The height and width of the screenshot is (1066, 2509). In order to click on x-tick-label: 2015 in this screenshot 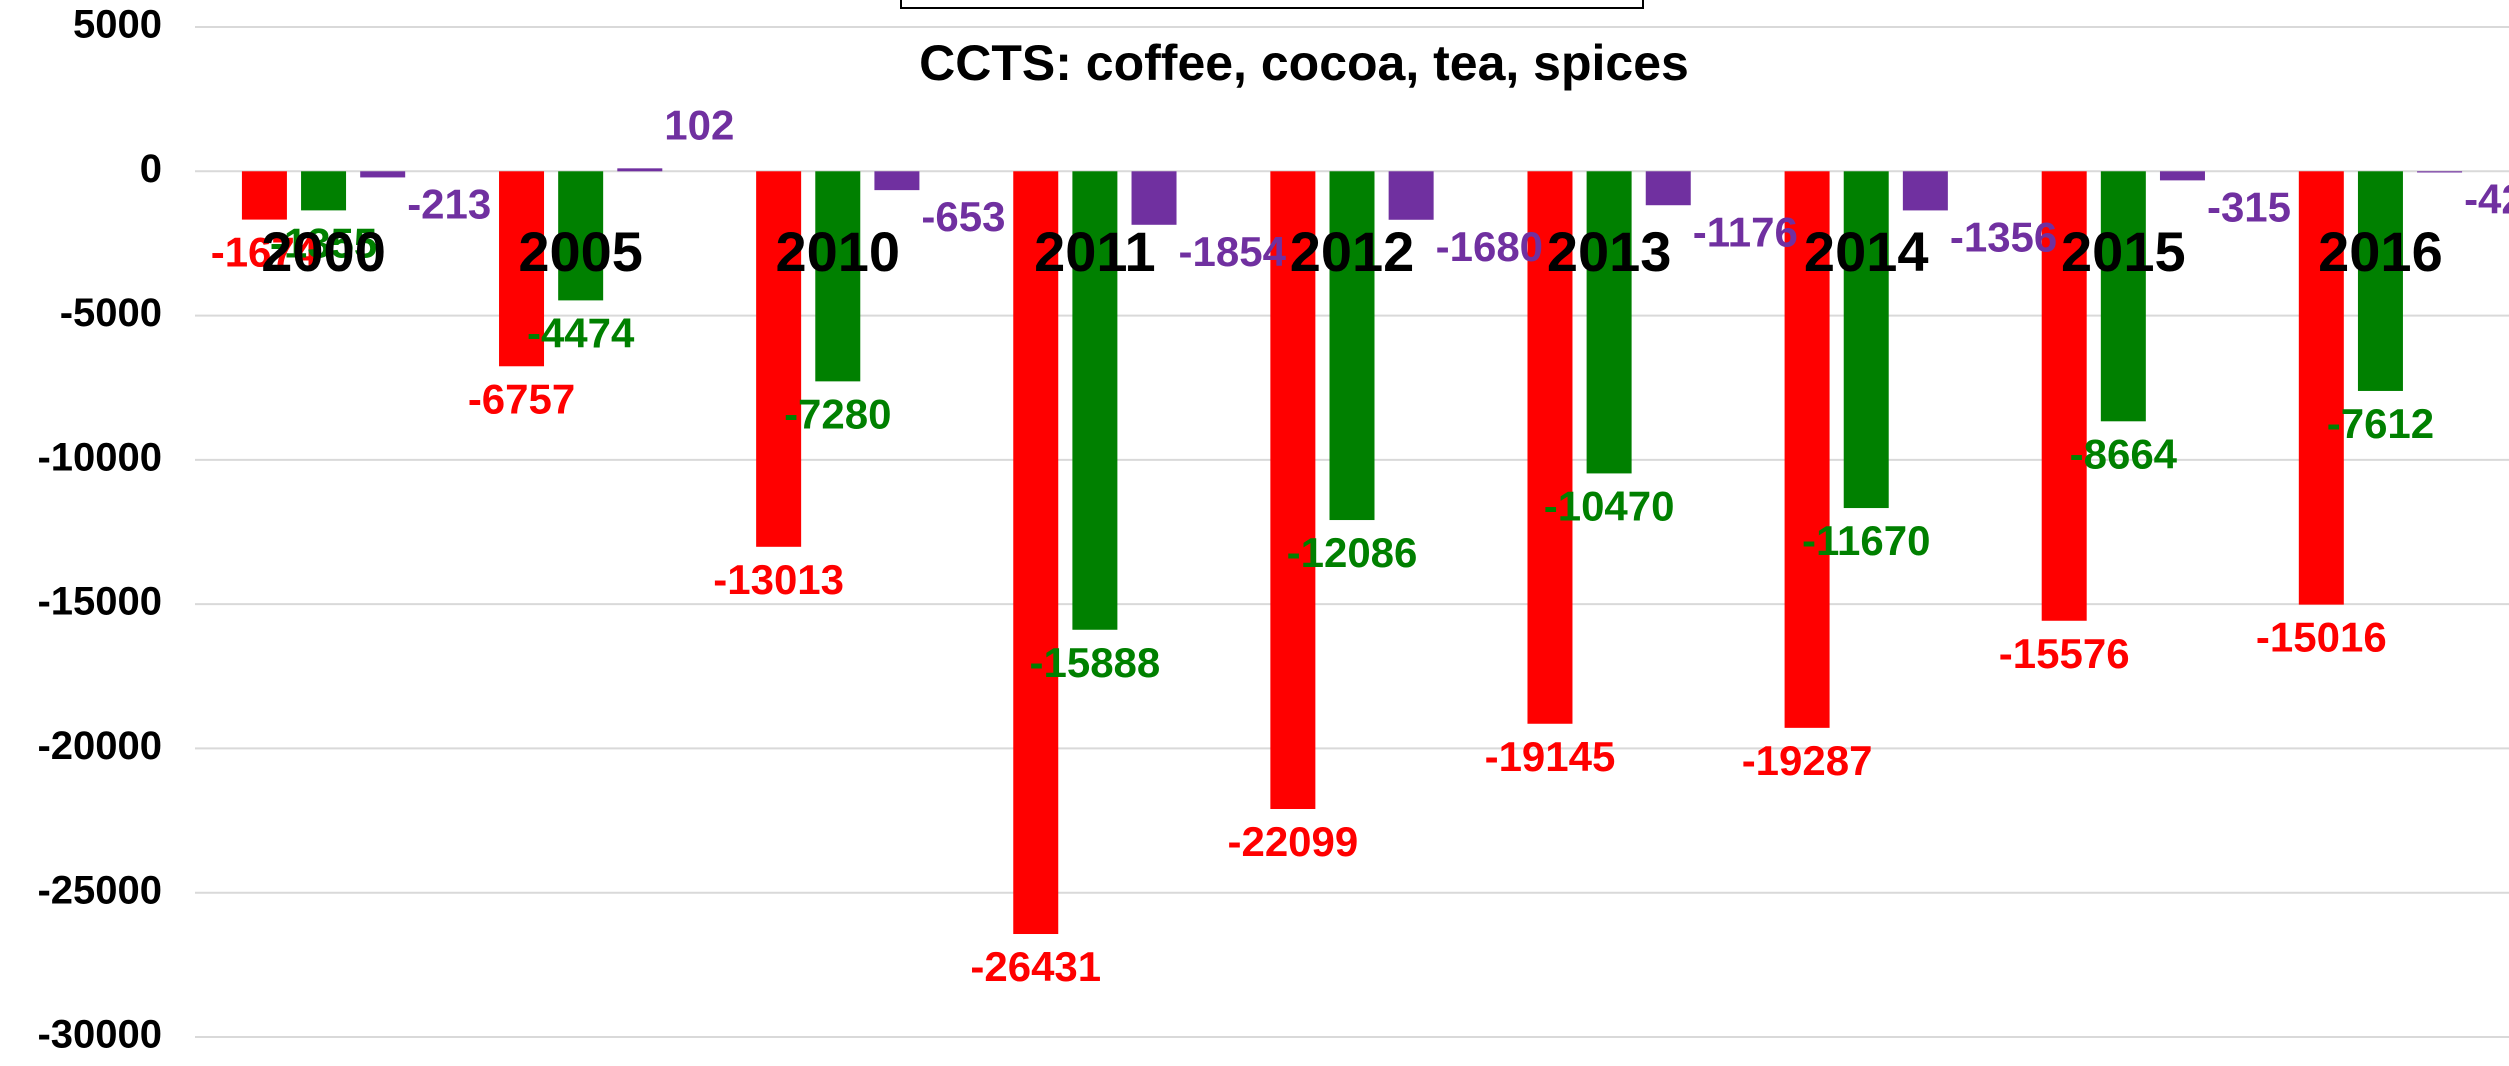, I will do `click(2123, 251)`.